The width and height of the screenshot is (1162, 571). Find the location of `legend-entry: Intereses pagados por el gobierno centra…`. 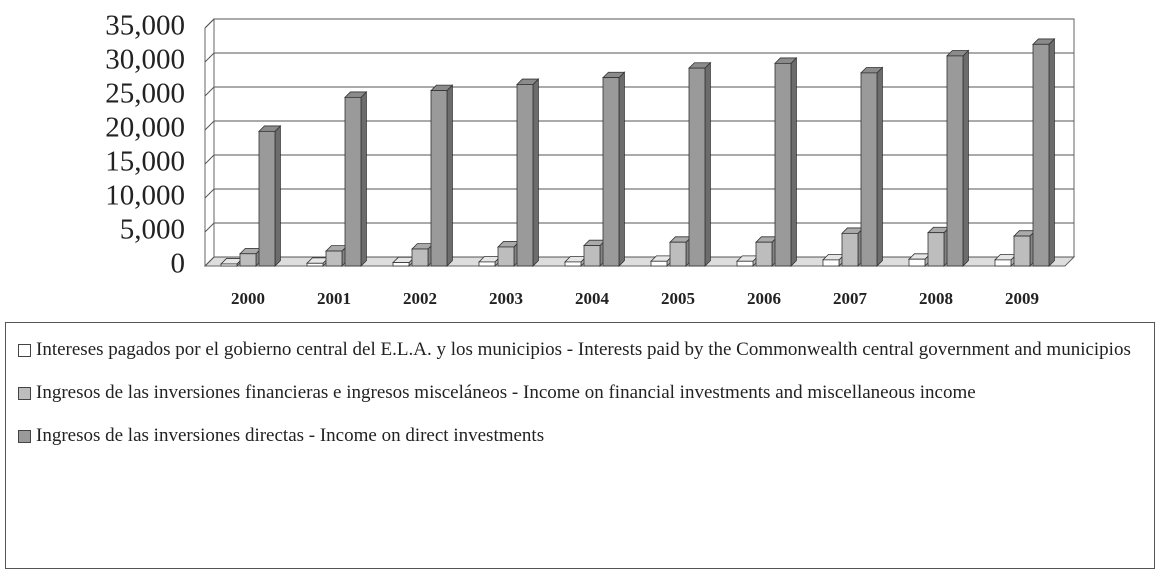

legend-entry: Intereses pagados por el gobierno centra… is located at coordinates (580, 349).